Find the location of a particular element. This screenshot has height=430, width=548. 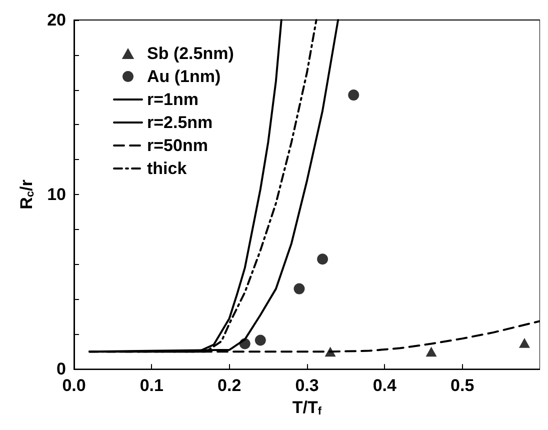

x-tick-label: 0.5 is located at coordinates (462, 386).